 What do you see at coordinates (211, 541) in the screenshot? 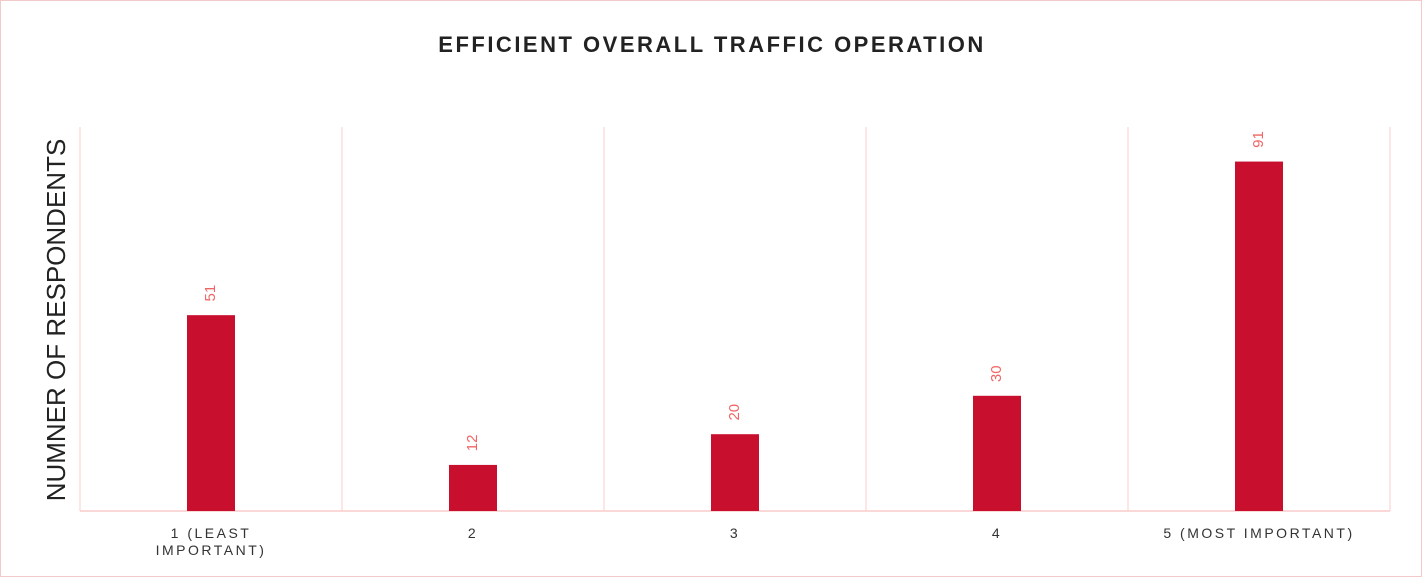
I see `x-tick-label: 1 (LEAST IMPORTANT)` at bounding box center [211, 541].